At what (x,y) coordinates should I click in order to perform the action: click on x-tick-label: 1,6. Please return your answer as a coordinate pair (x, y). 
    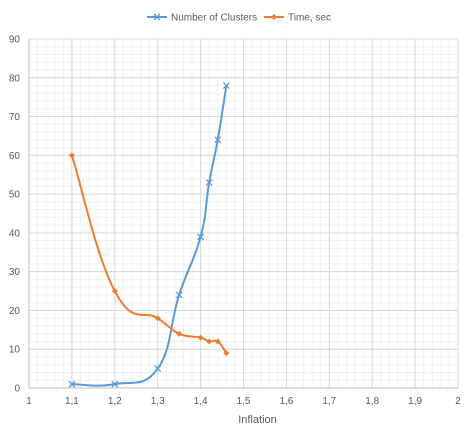
    Looking at the image, I should click on (286, 401).